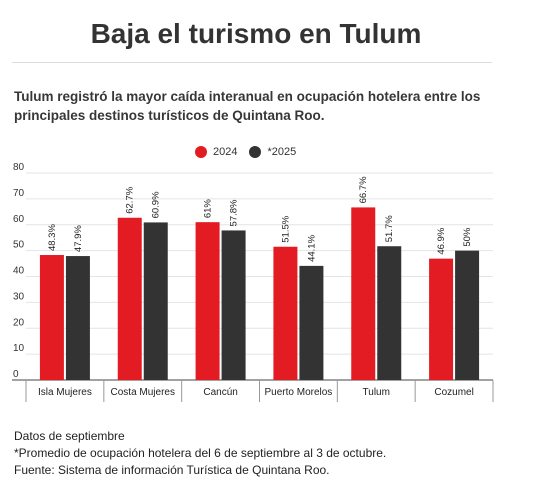  What do you see at coordinates (299, 392) in the screenshot?
I see `x-tick-label: Puerto Morelos` at bounding box center [299, 392].